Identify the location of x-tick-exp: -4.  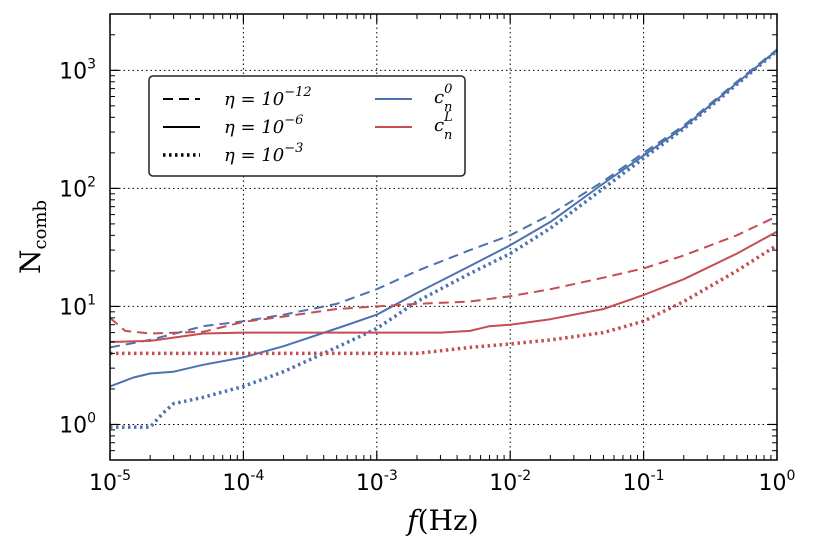
(257, 476).